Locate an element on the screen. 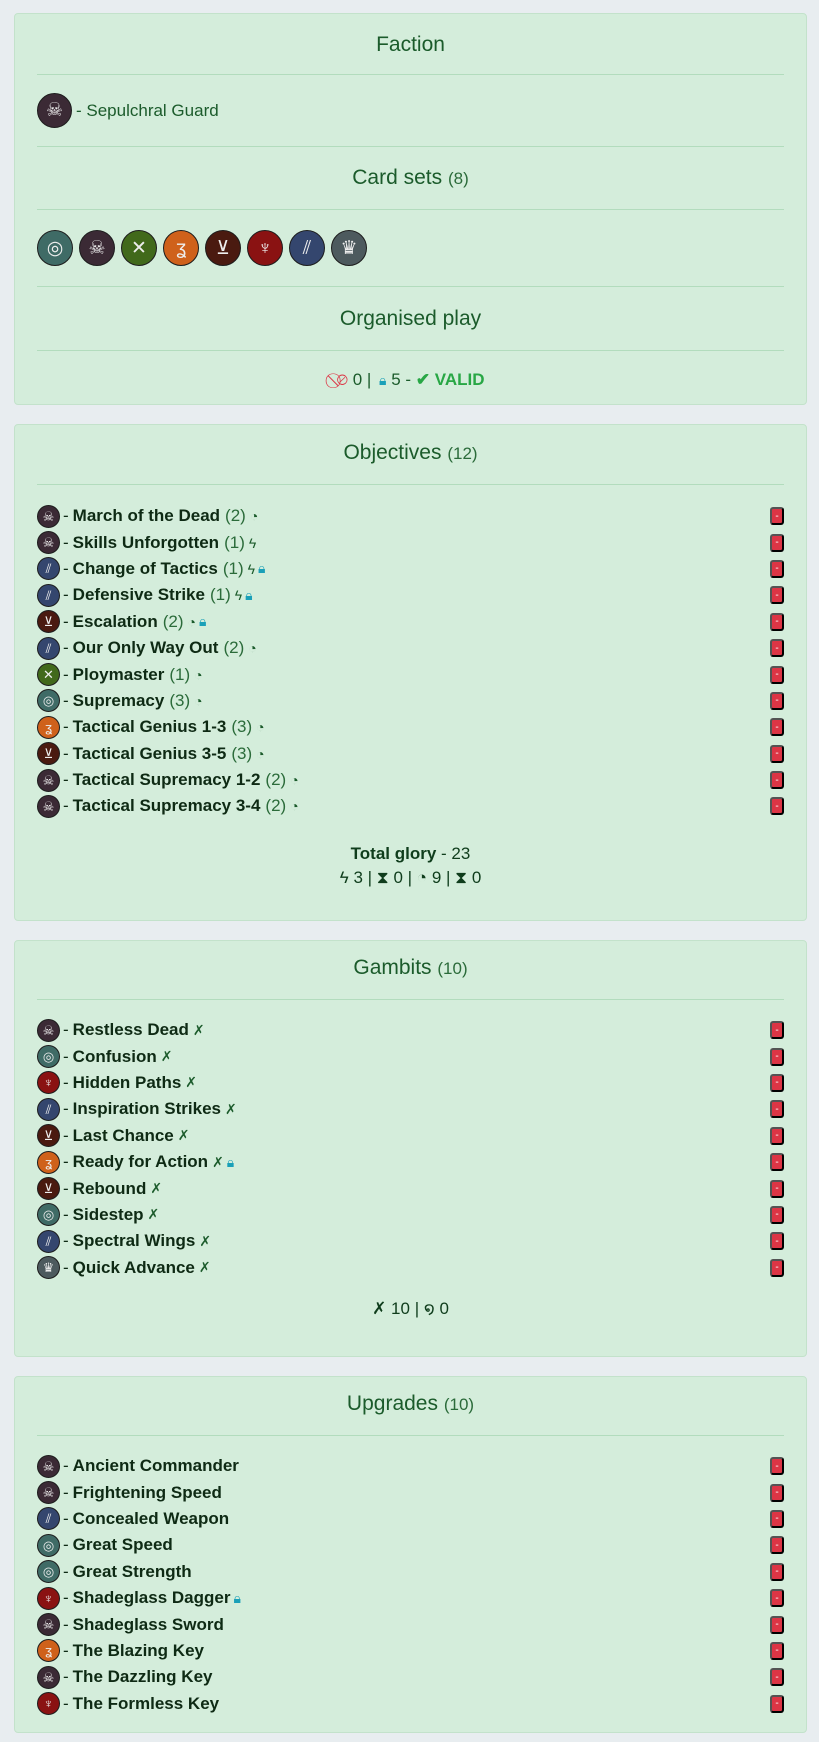  banned-count: 0 is located at coordinates (357, 379).